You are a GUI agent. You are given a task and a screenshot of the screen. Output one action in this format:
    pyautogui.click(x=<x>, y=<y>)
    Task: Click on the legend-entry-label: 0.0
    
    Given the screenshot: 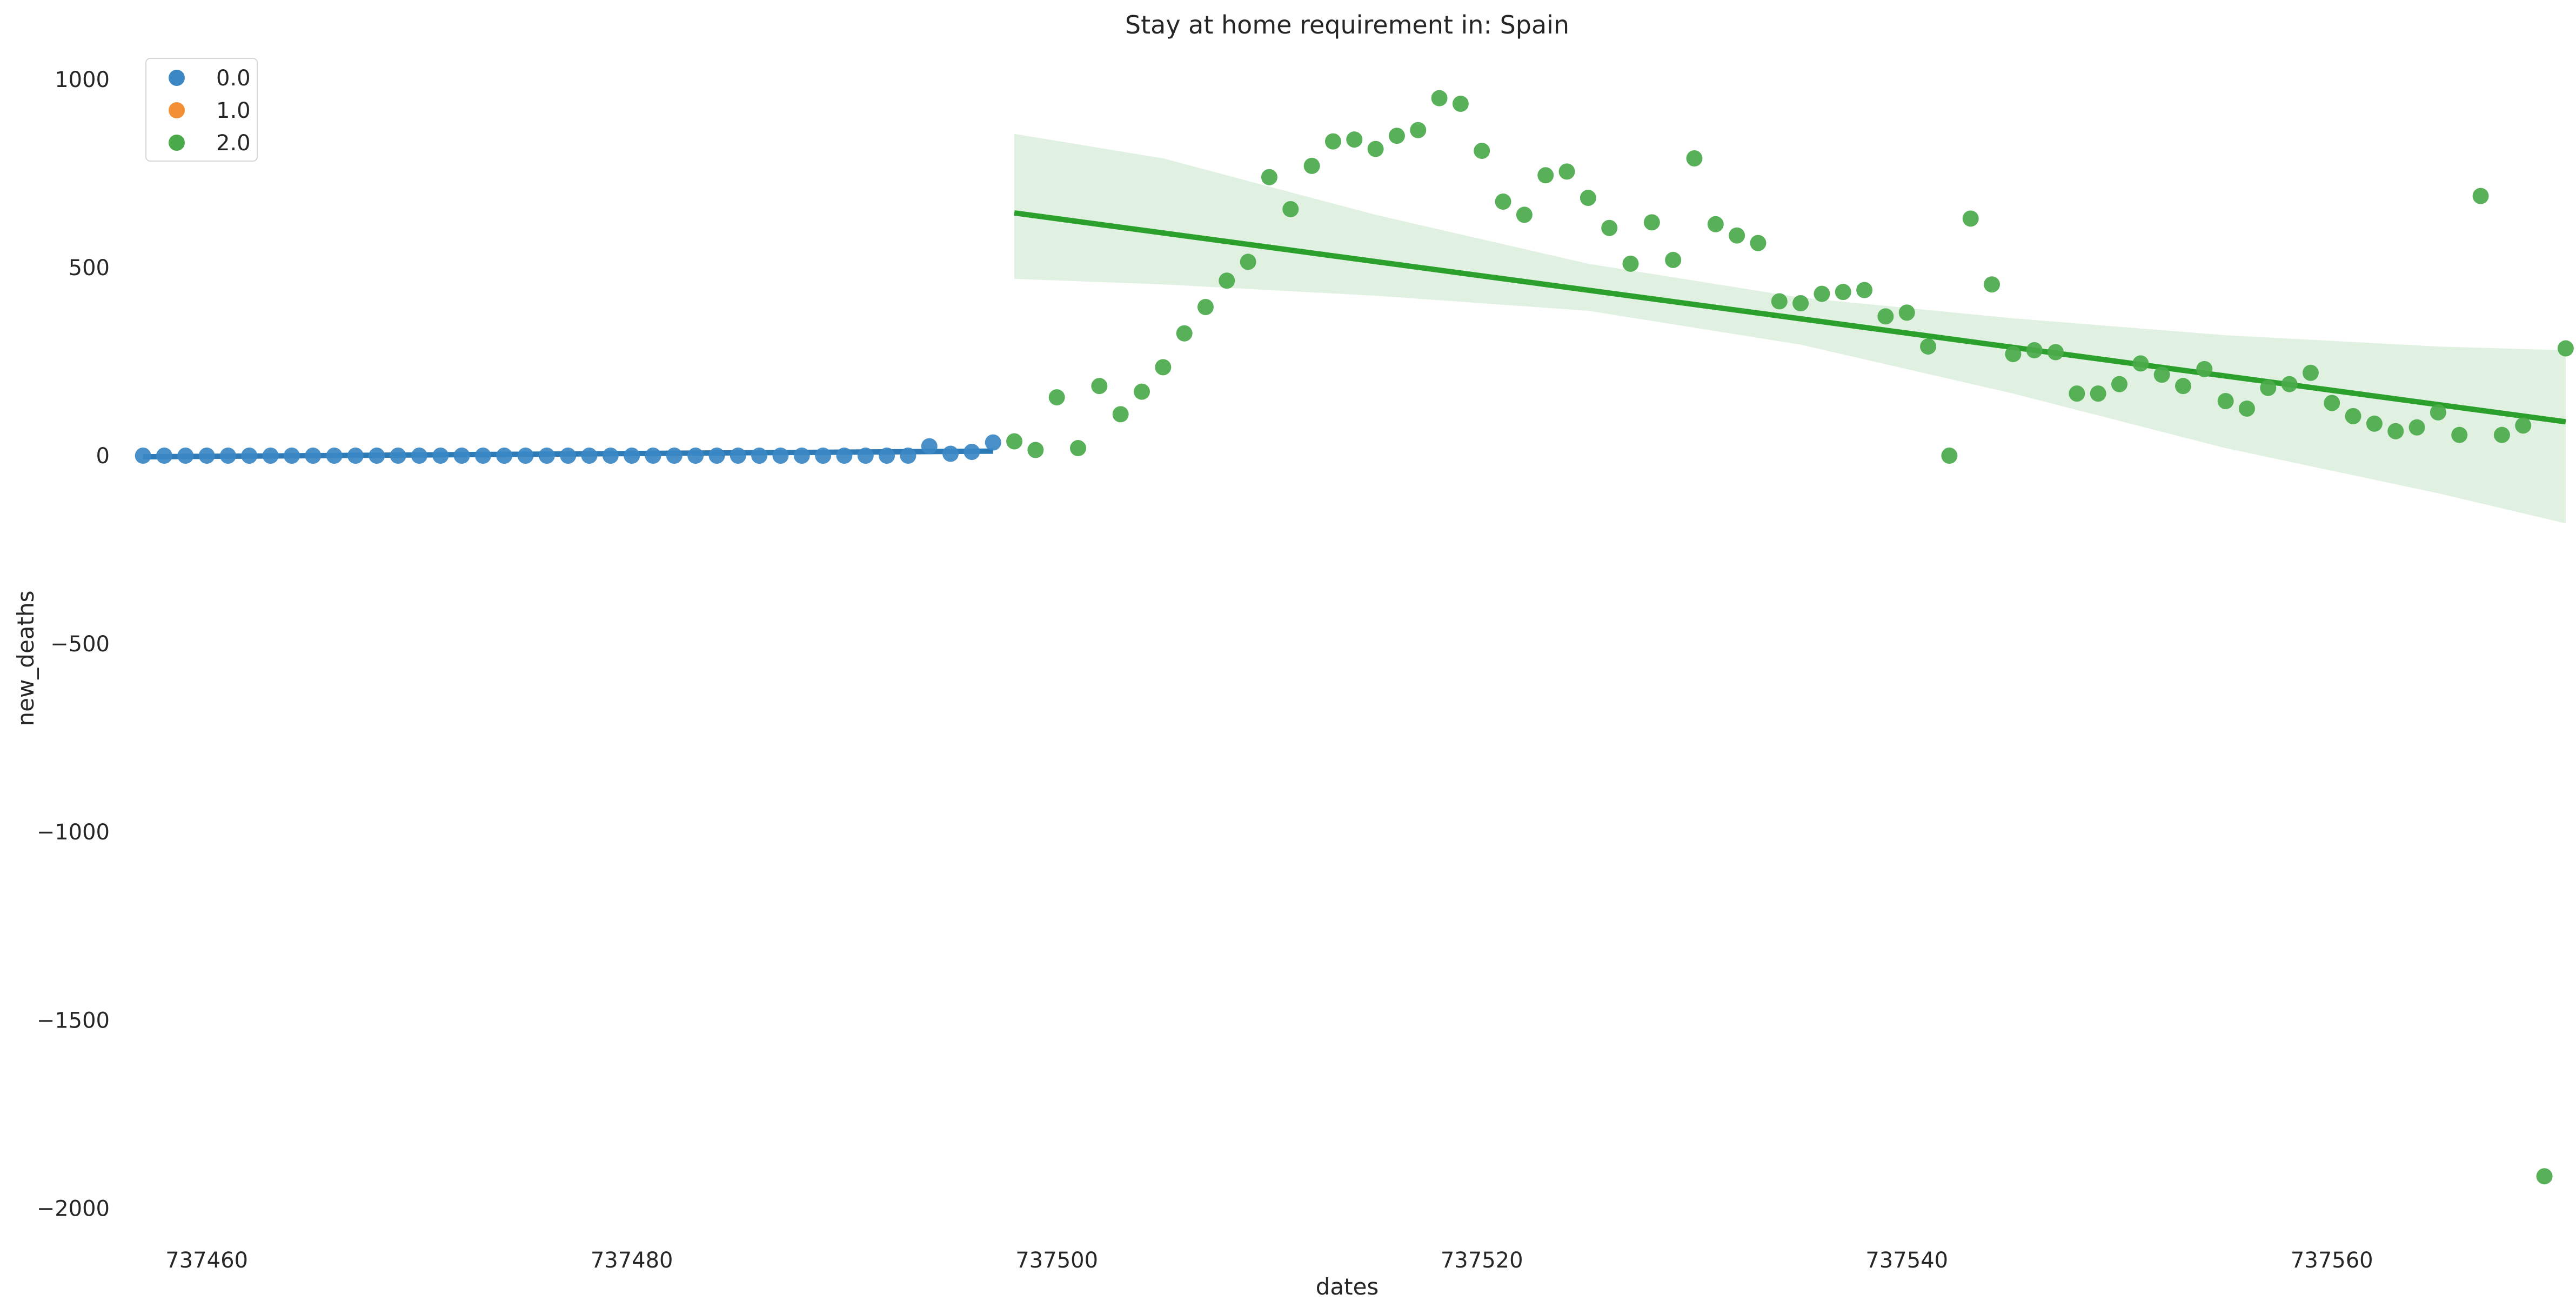 What is the action you would take?
    pyautogui.click(x=233, y=78)
    